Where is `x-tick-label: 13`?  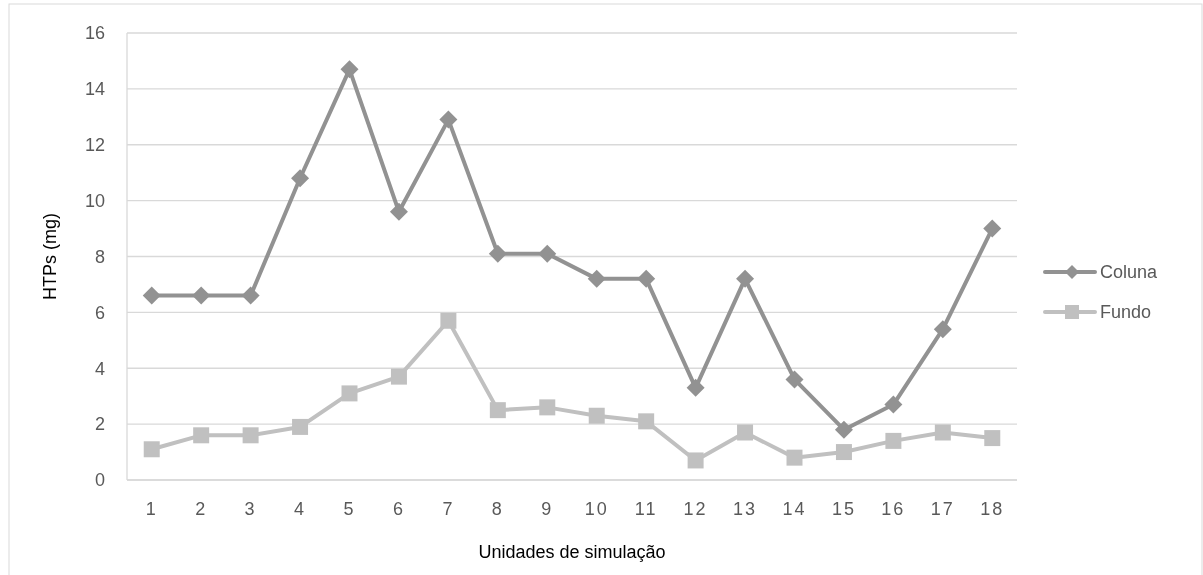
x-tick-label: 13 is located at coordinates (745, 509).